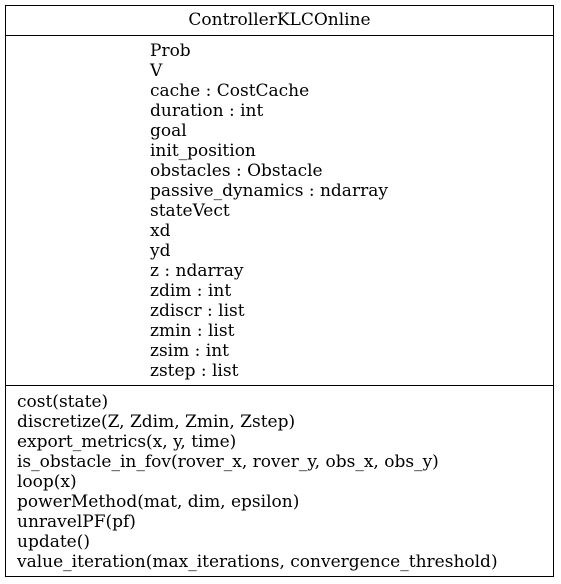 The width and height of the screenshot is (561, 584). What do you see at coordinates (189, 351) in the screenshot?
I see `attribute-item: zsim : int` at bounding box center [189, 351].